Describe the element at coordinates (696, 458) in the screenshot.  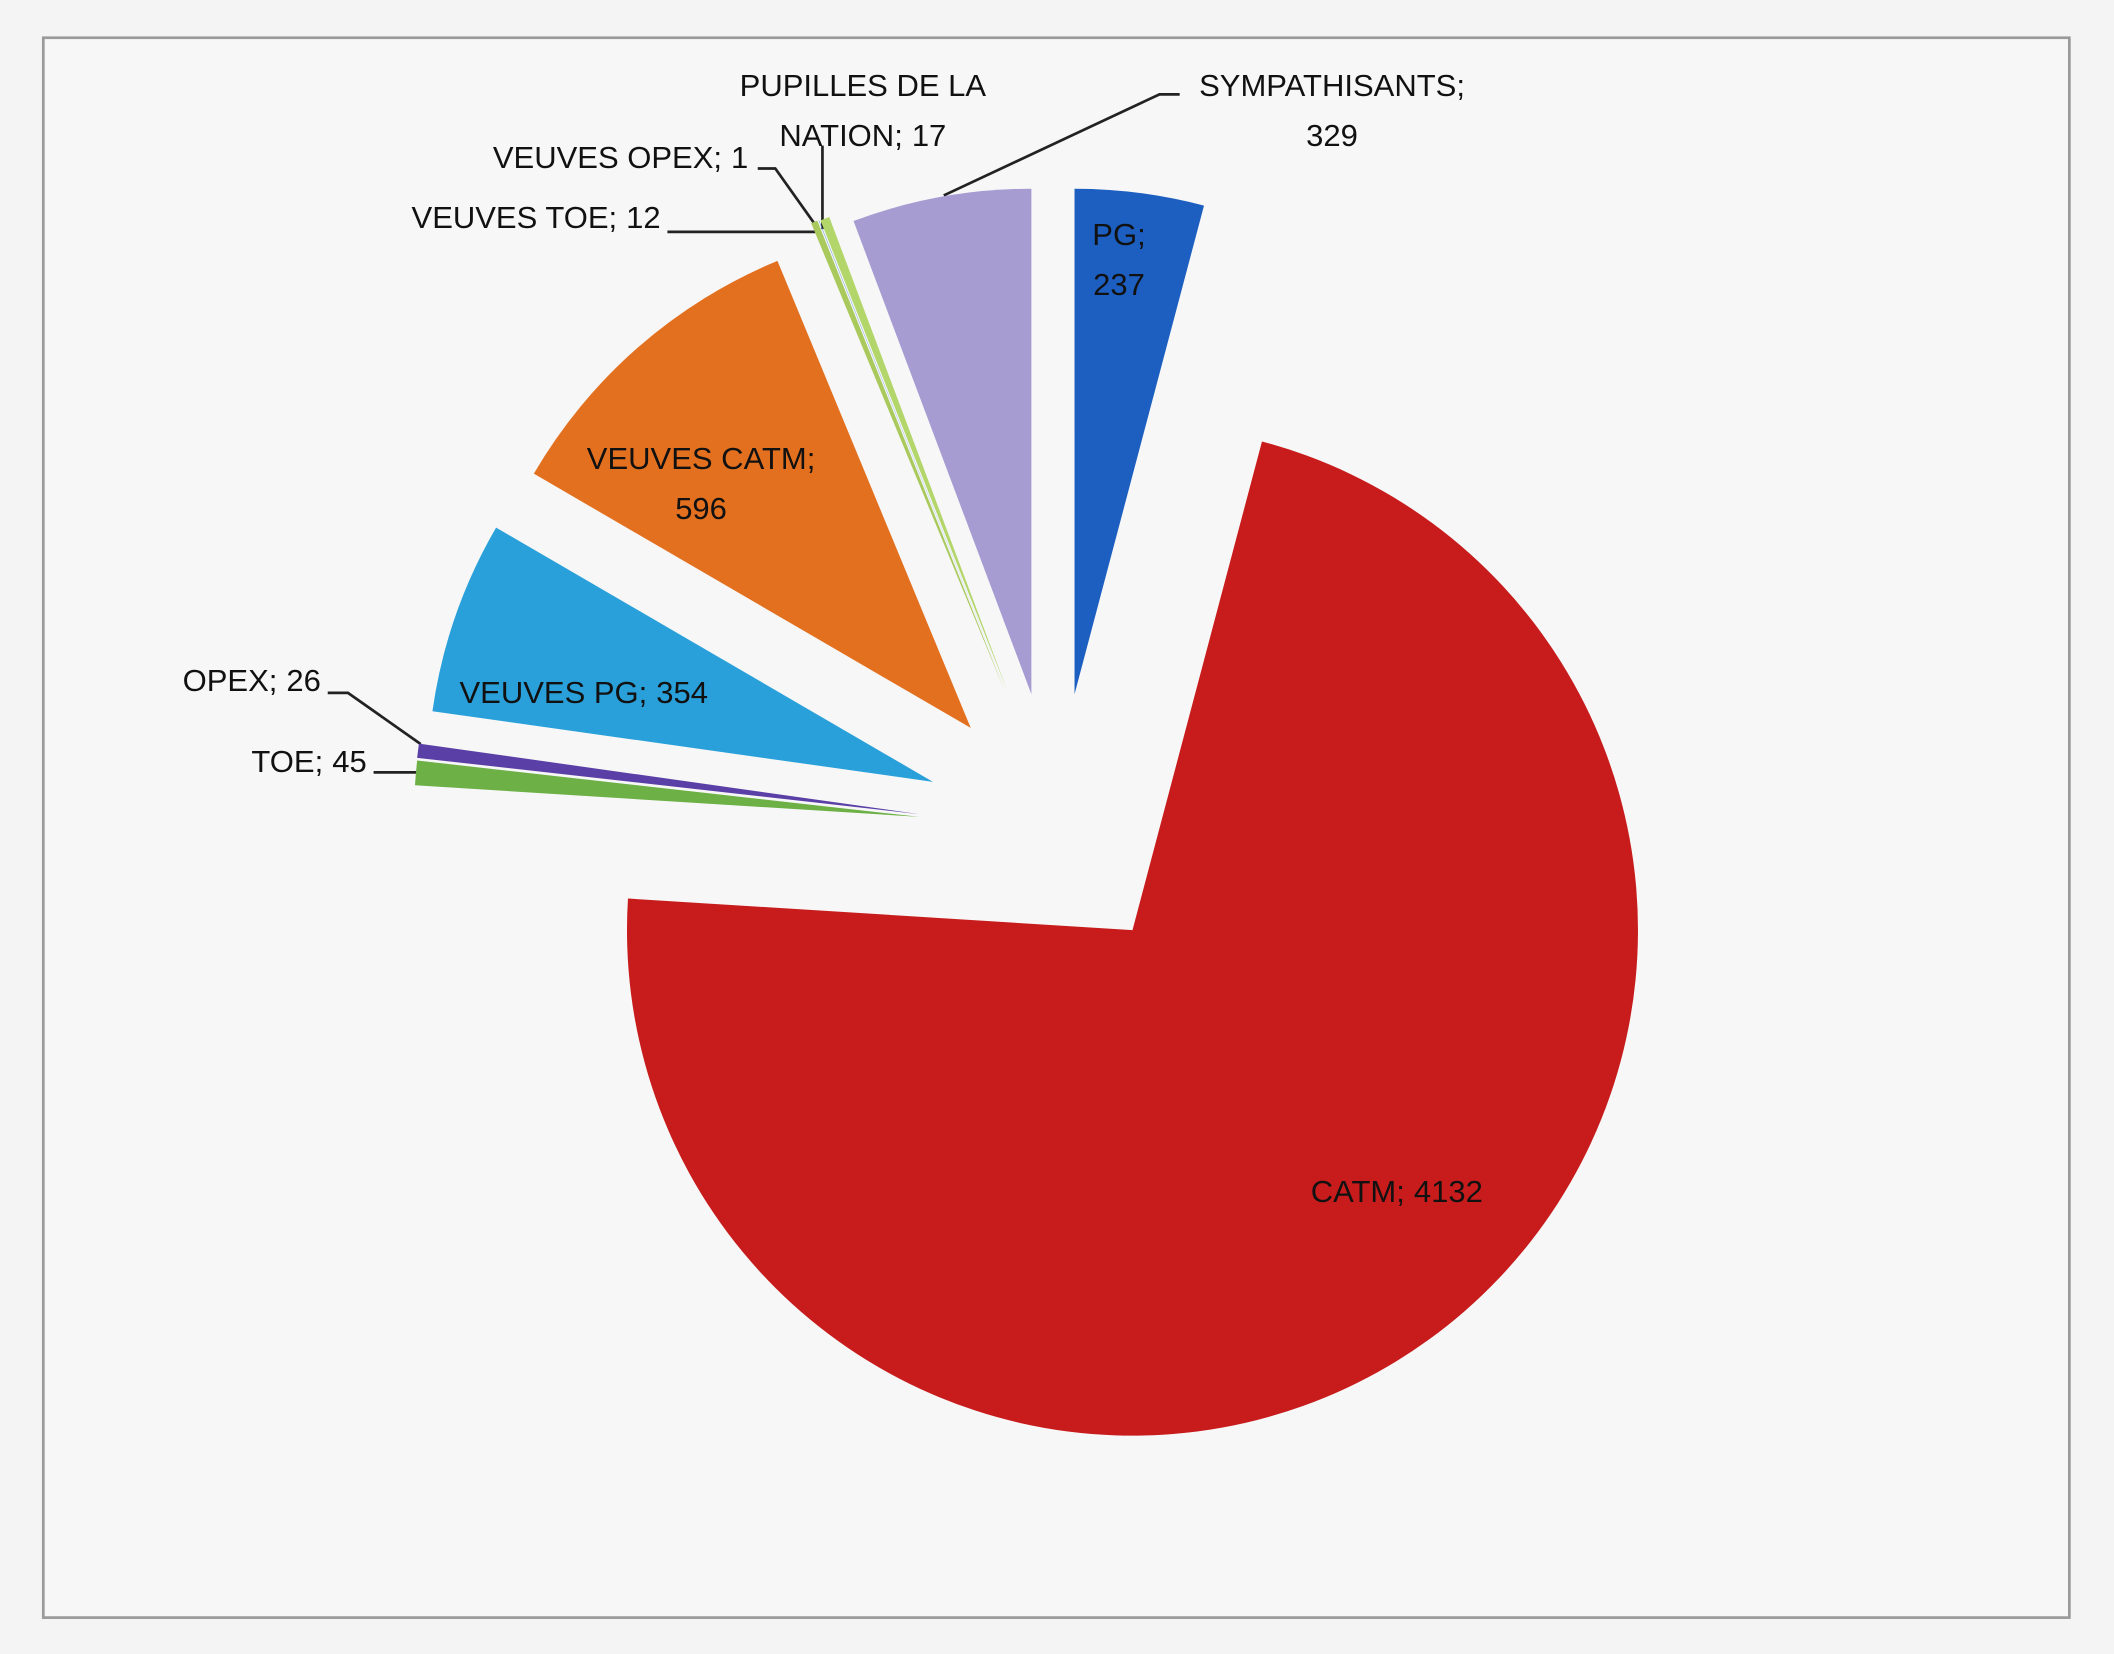
I see `label-category: VEUVES CATM` at that location.